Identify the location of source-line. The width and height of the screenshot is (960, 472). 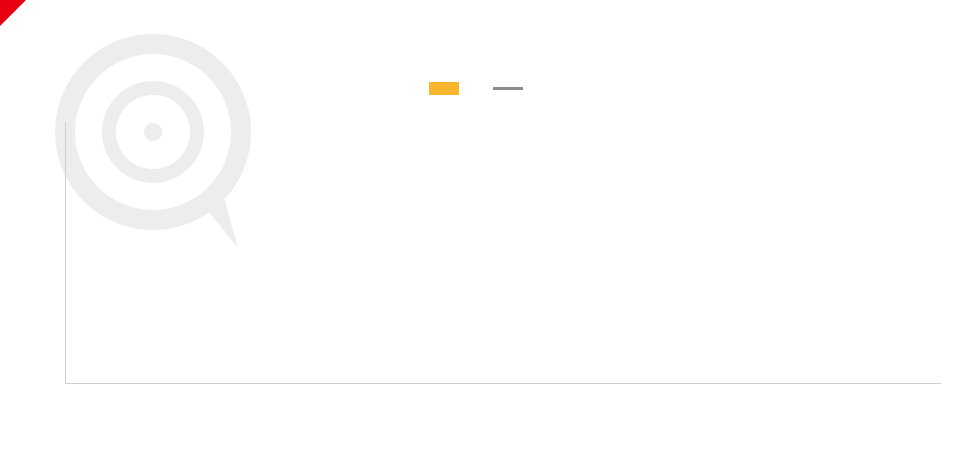
(53, 442).